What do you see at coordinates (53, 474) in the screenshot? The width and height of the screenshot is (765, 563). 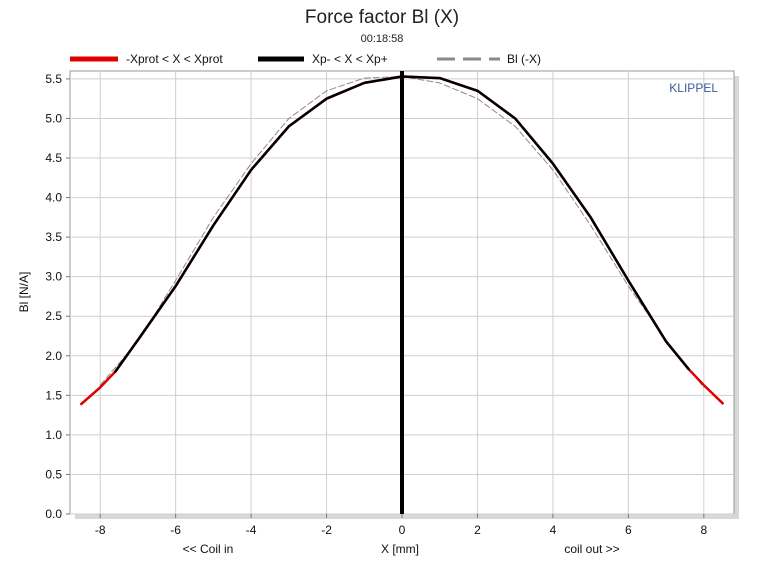 I see `y-tick-label: 0.5` at bounding box center [53, 474].